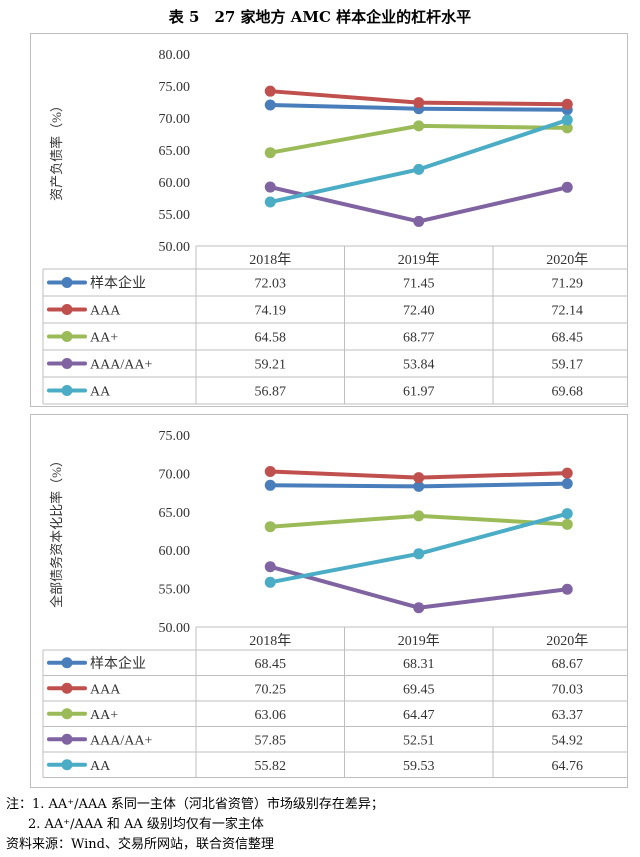  I want to click on table-cell-value: 69.45, so click(419, 689).